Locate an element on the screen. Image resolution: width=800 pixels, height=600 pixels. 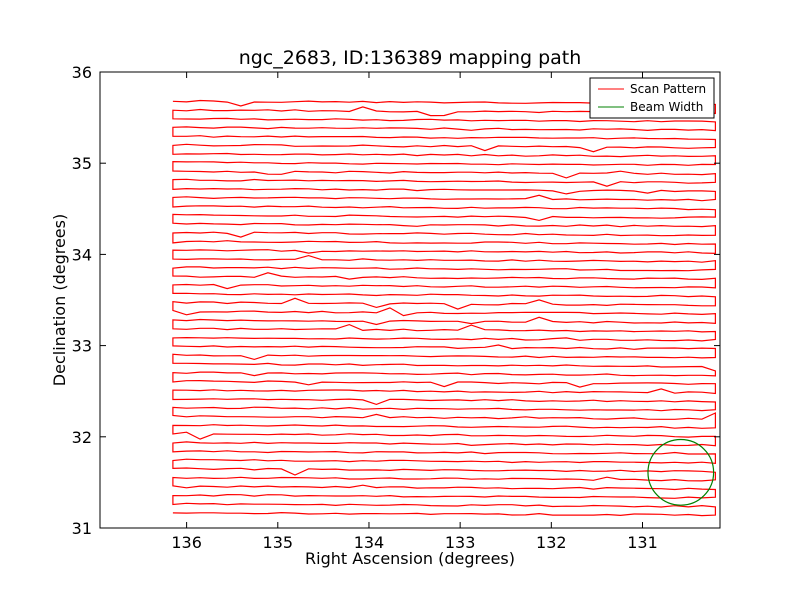
beam-width-layer is located at coordinates (681, 472).